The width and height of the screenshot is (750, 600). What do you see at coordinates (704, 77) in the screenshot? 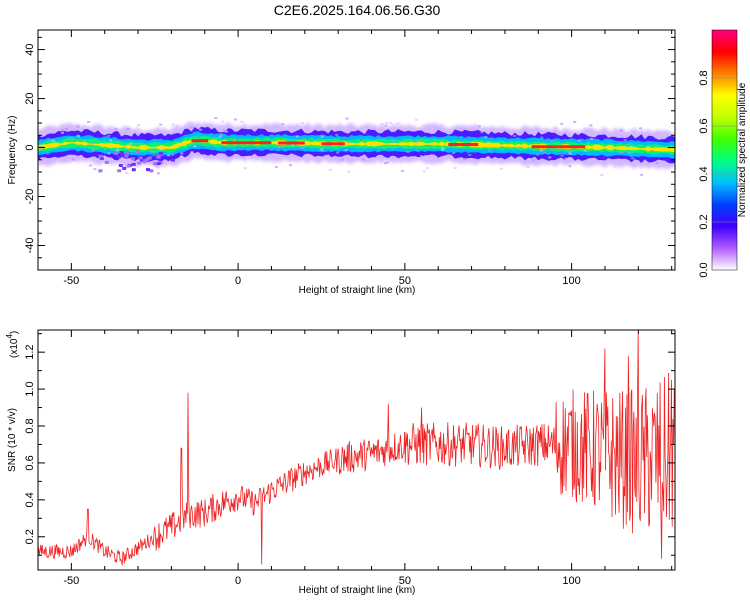
I see `colorbar-tick-label: 0.8` at bounding box center [704, 77].